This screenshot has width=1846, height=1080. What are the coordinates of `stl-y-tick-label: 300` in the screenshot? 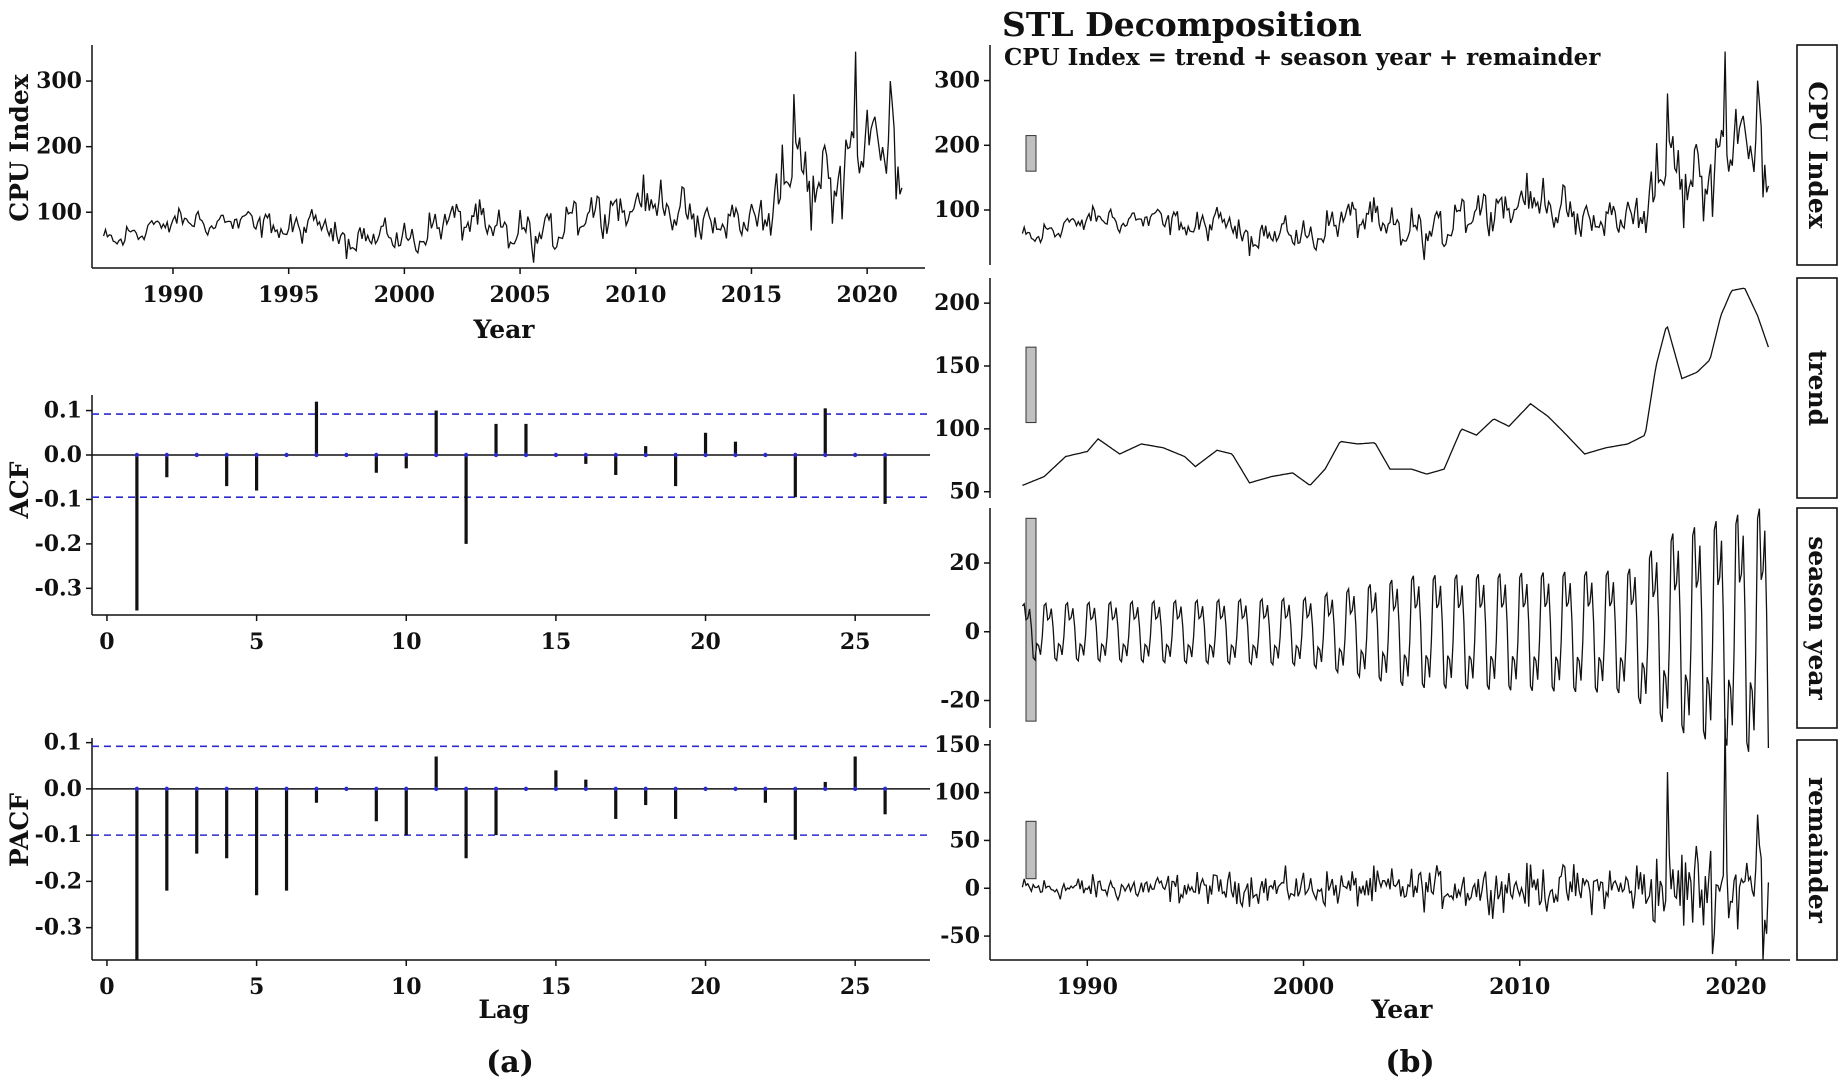 It's located at (957, 81).